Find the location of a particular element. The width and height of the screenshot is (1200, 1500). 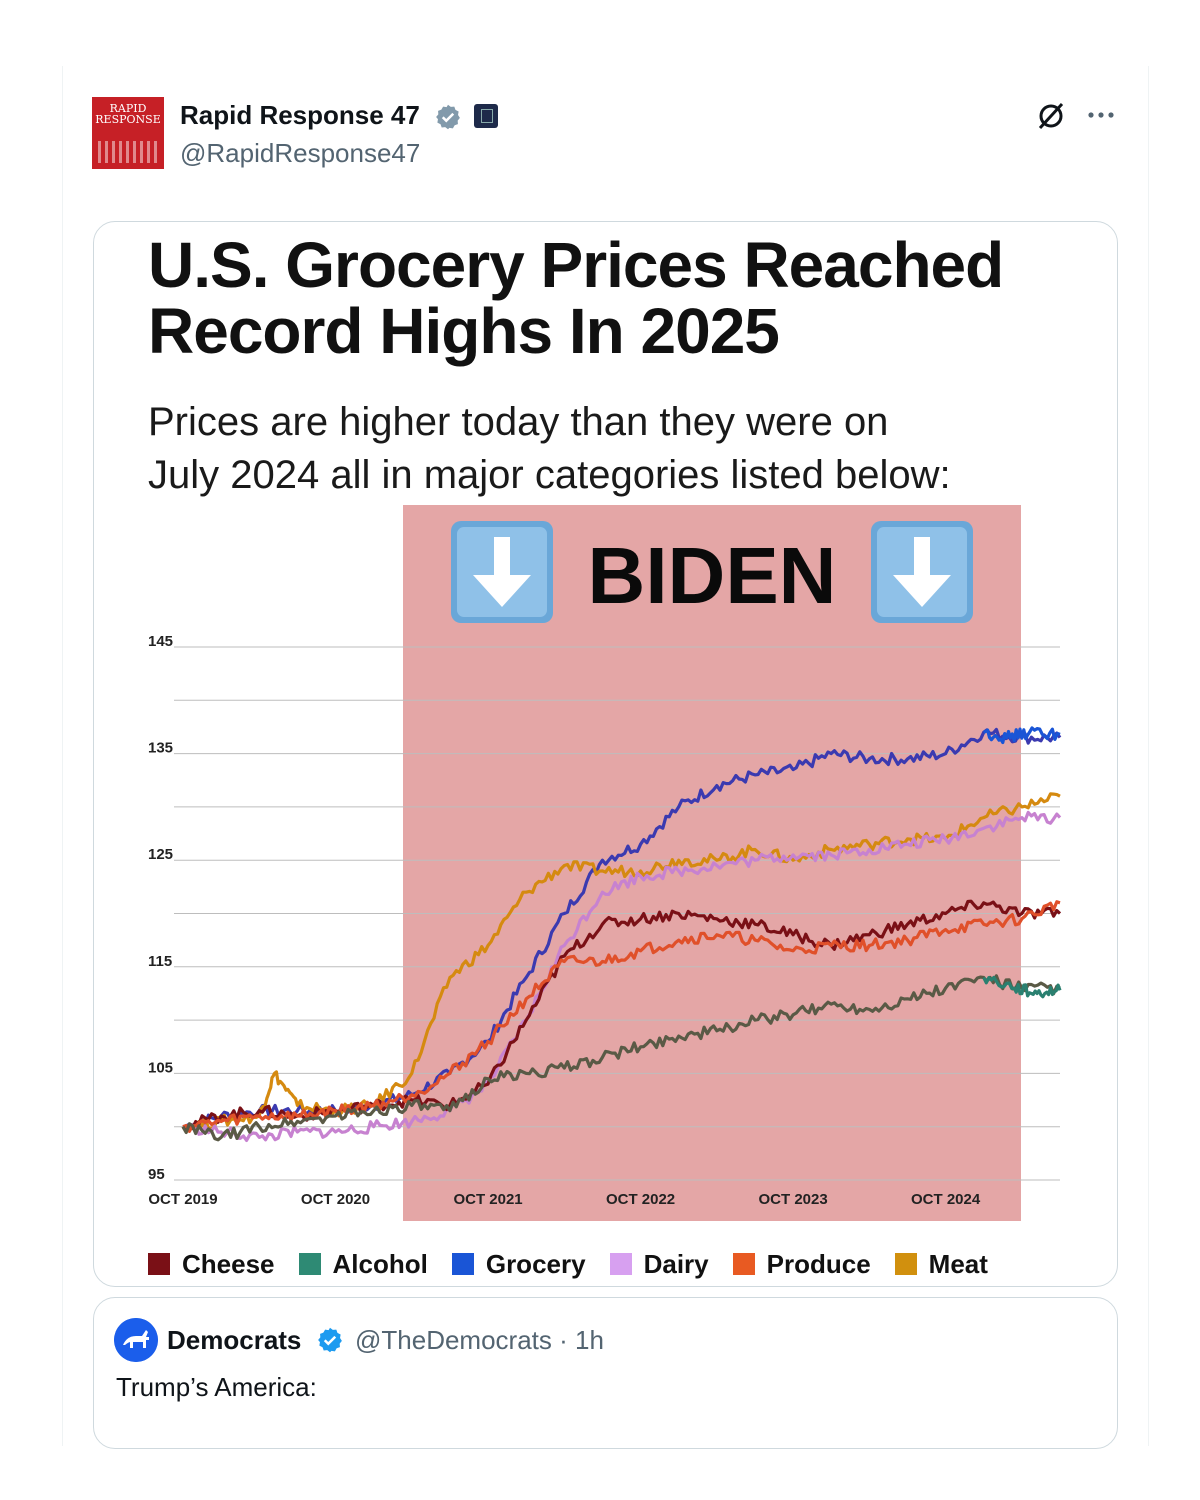

author-name: Rapid Response 47 is located at coordinates (300, 115).